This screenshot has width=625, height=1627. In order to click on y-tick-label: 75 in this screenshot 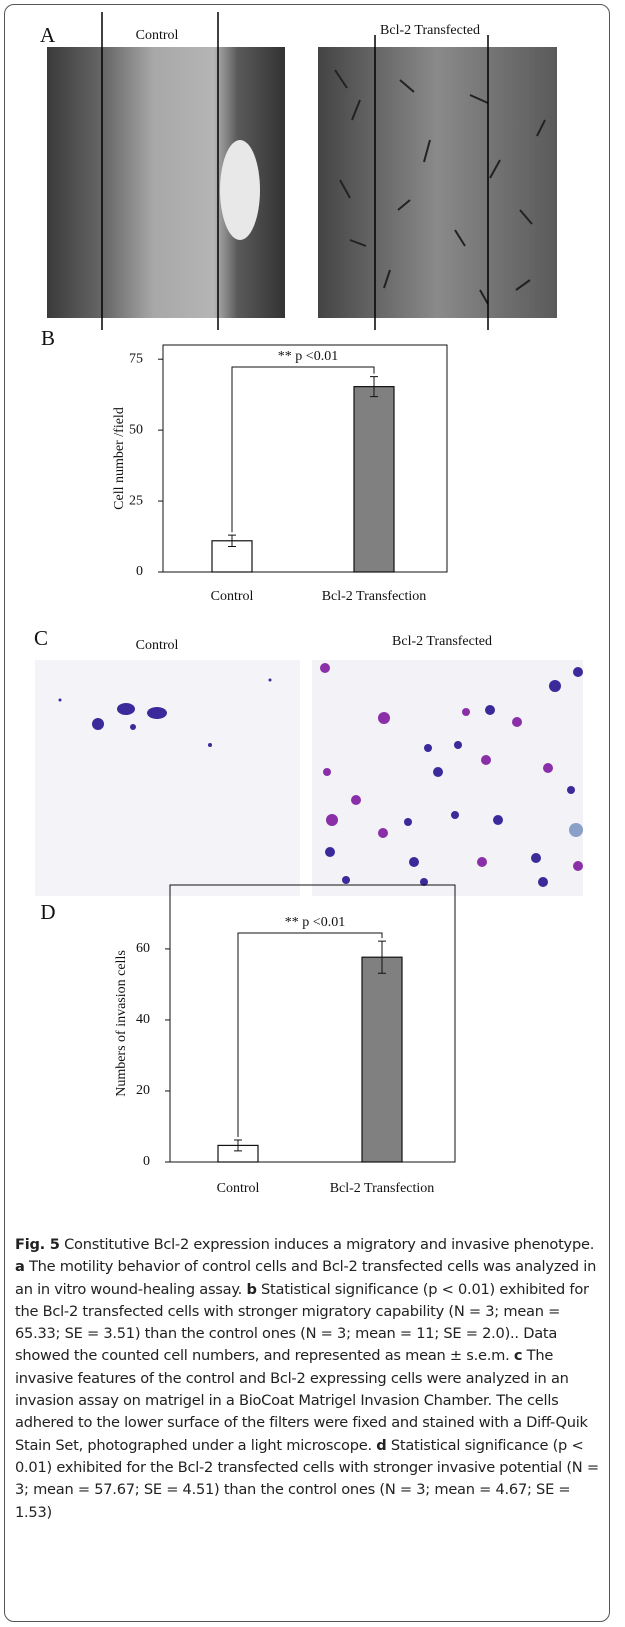, I will do `click(136, 358)`.